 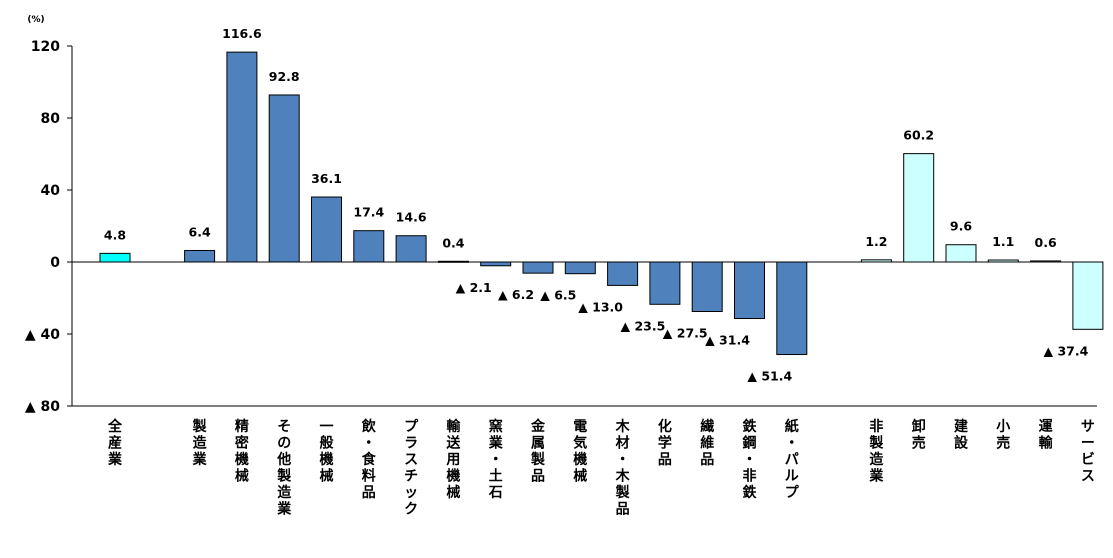 I want to click on category-label: 化学品, so click(x=665, y=443).